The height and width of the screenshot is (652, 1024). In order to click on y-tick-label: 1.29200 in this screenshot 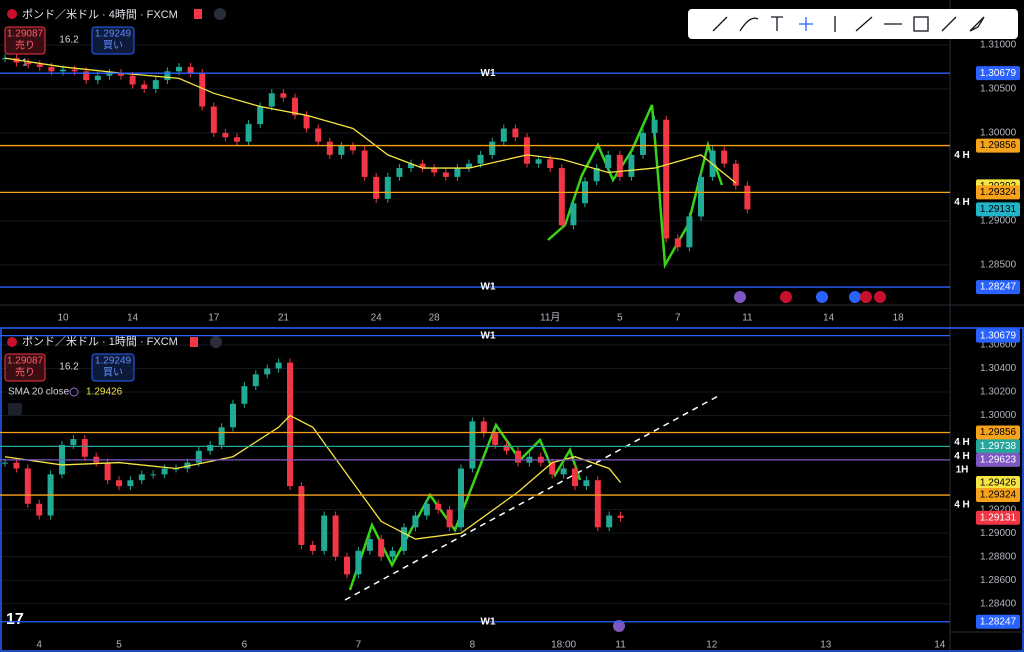, I will do `click(998, 509)`.